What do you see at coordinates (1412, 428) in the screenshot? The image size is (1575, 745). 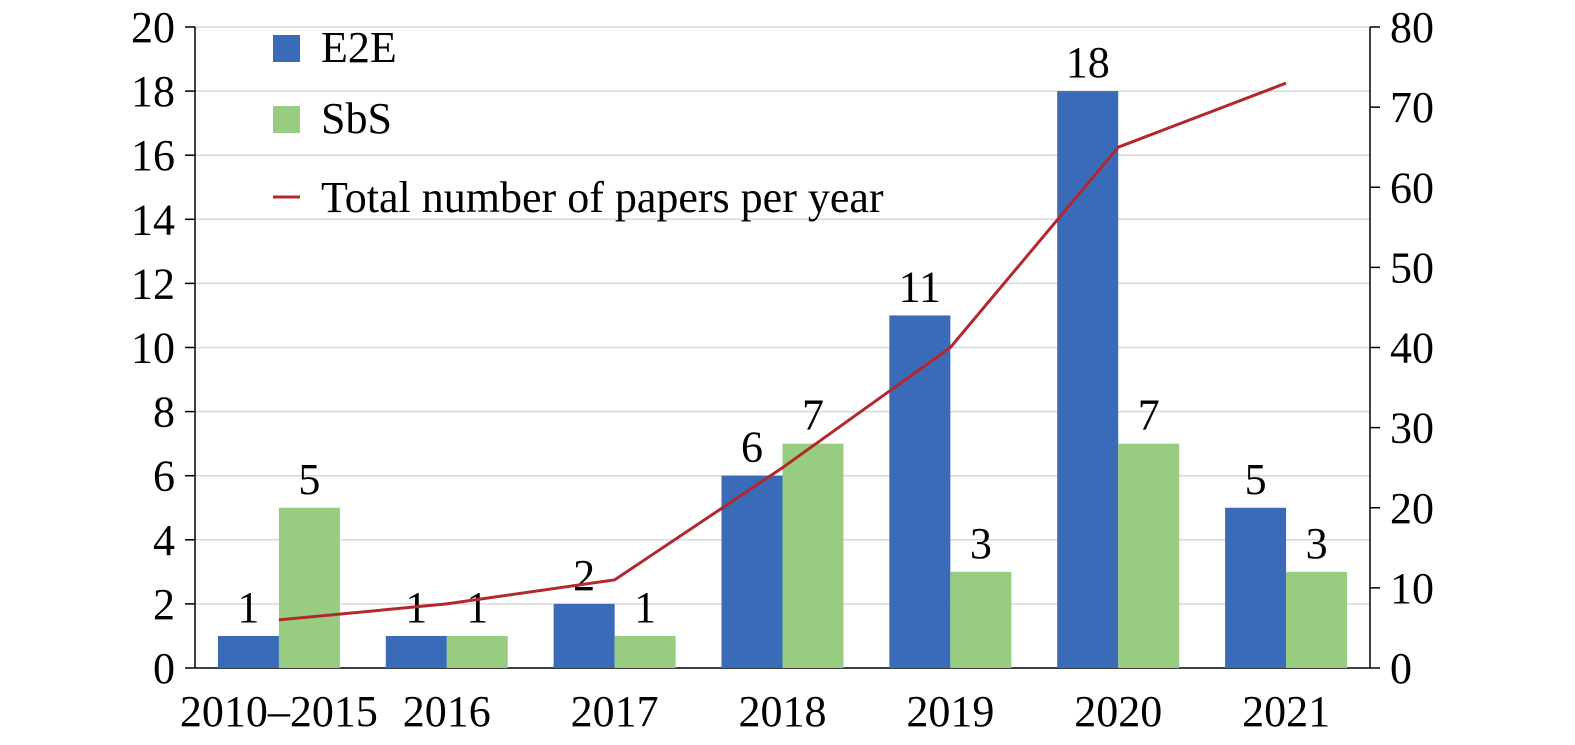 I see `right-axis-tick-label: 30` at bounding box center [1412, 428].